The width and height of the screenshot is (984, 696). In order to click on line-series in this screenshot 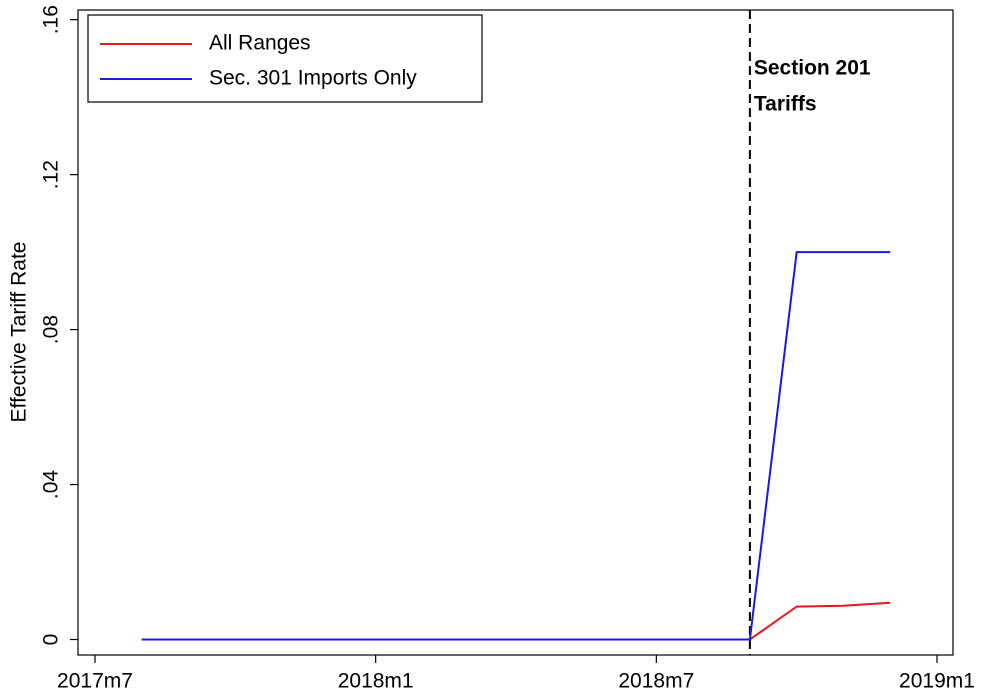, I will do `click(516, 621)`.